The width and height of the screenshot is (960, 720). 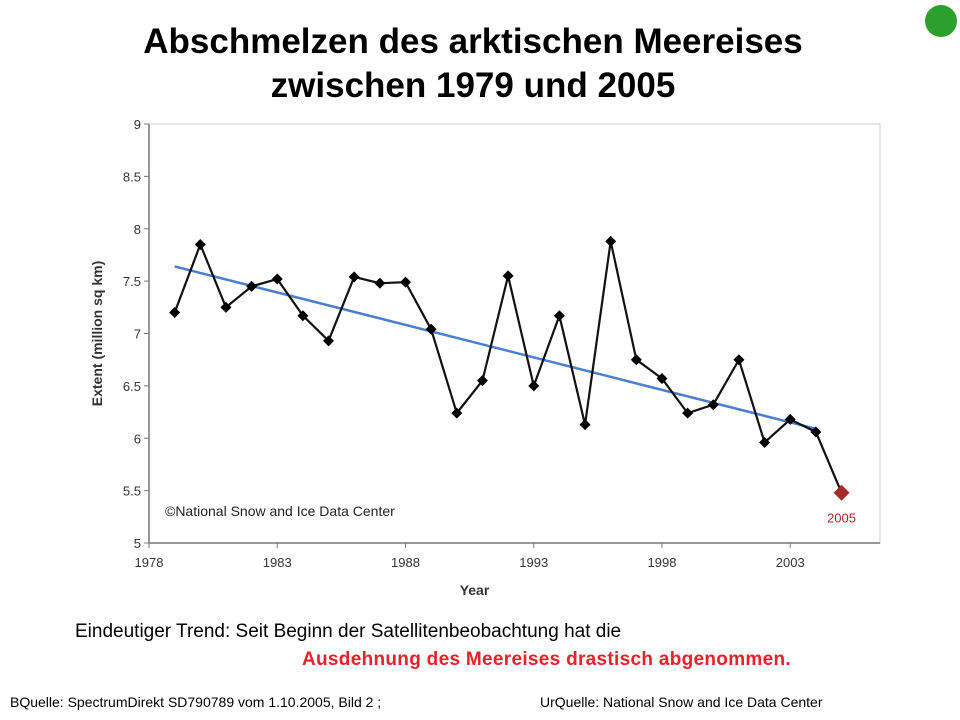 I want to click on x-tick-label: 2003, so click(x=790, y=562).